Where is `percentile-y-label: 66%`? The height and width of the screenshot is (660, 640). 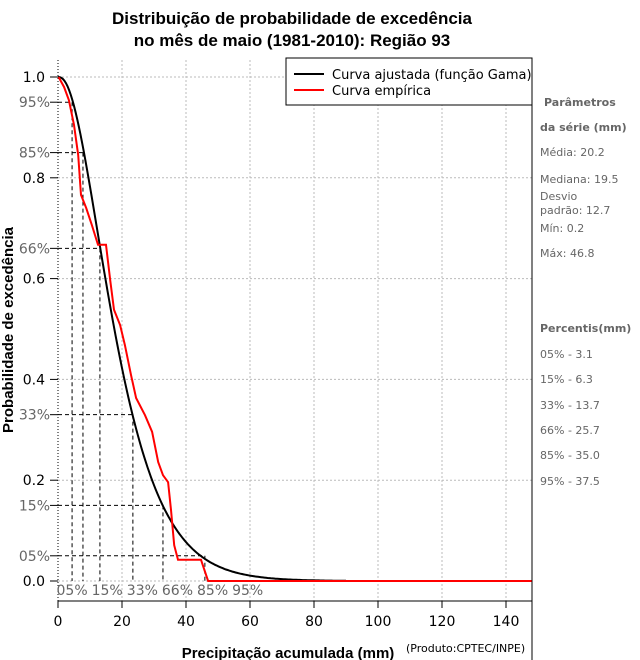 percentile-y-label: 66% is located at coordinates (34, 249).